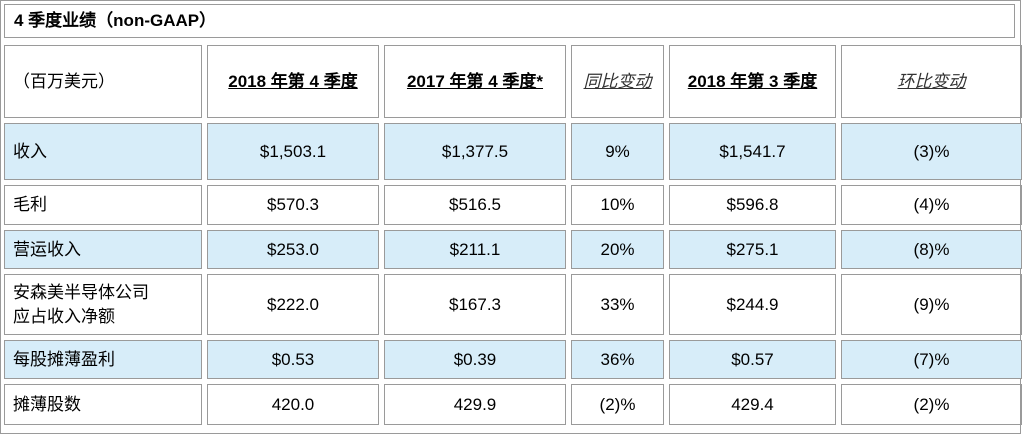  What do you see at coordinates (293, 304) in the screenshot?
I see `cell-q4-2018: $222.0` at bounding box center [293, 304].